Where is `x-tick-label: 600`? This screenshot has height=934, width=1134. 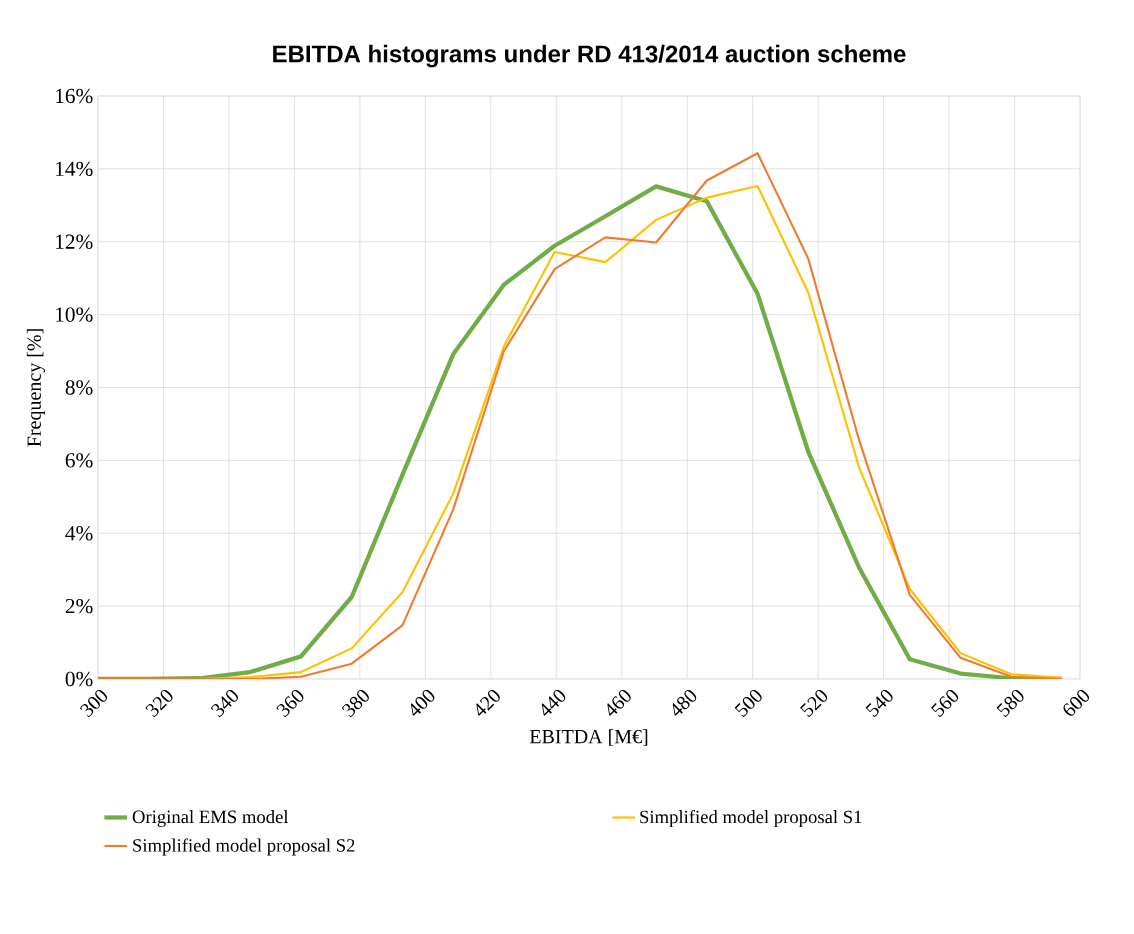
x-tick-label: 600 is located at coordinates (1076, 702).